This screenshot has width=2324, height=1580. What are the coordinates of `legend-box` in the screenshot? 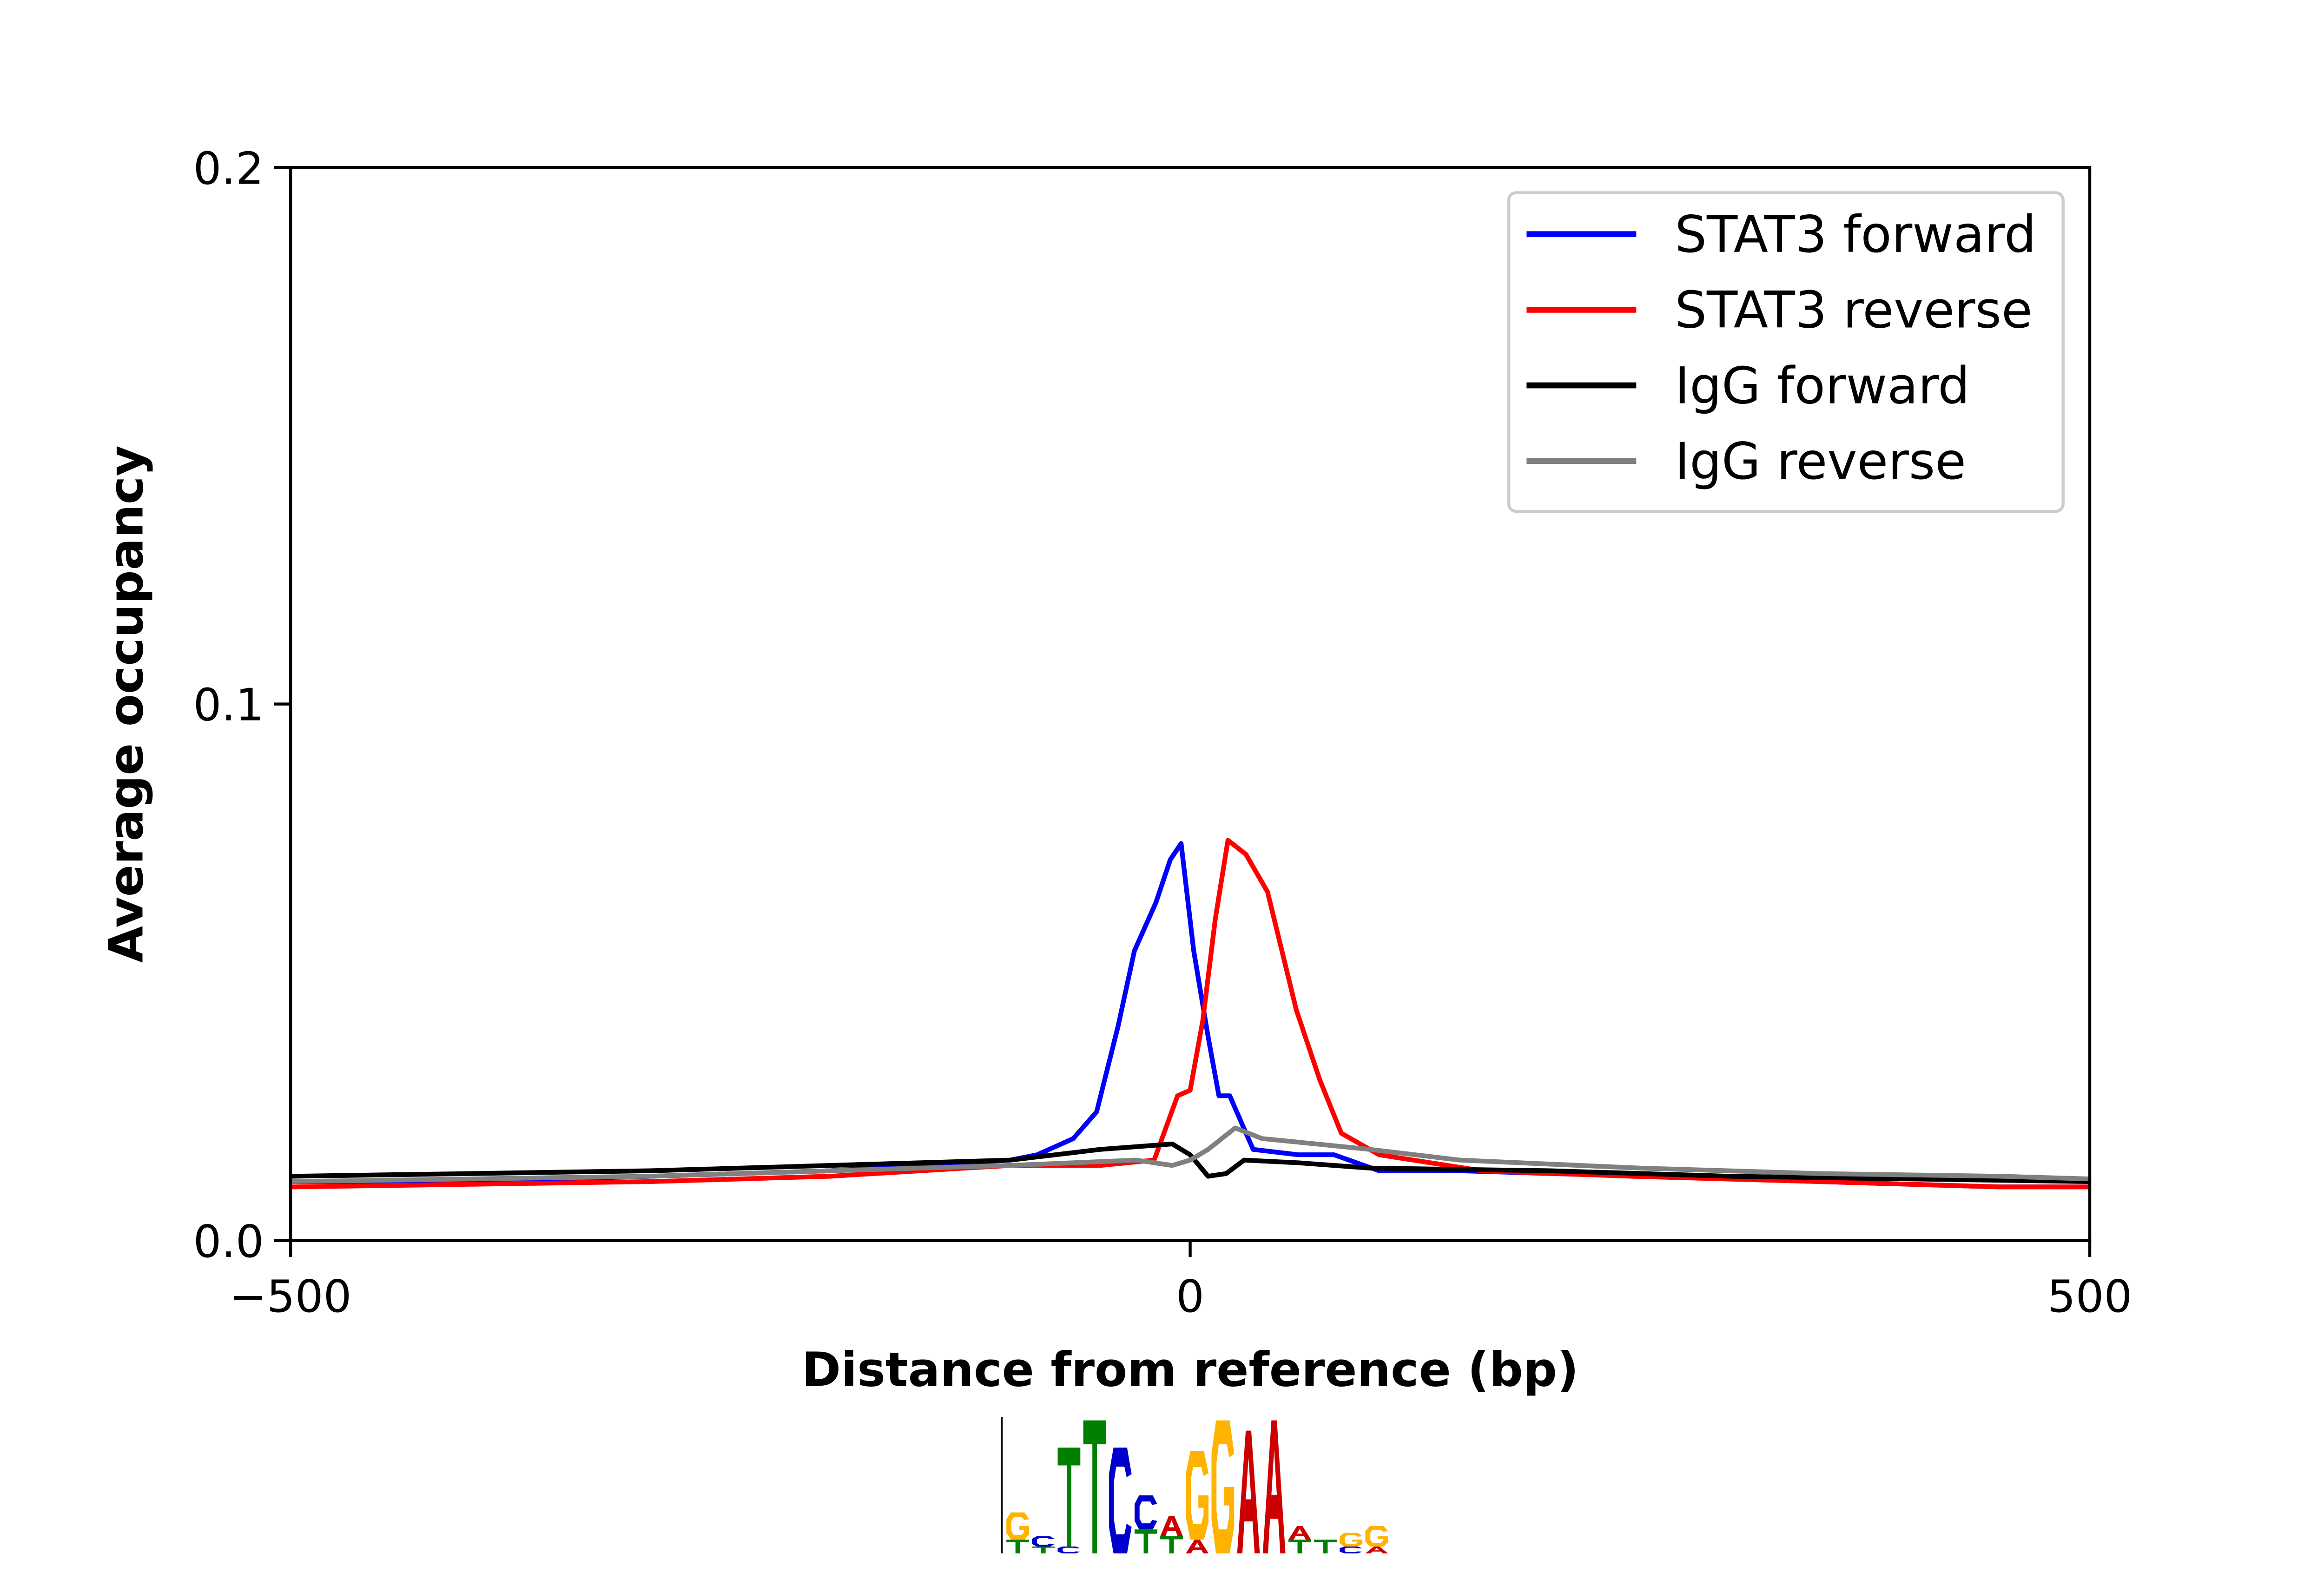 It's located at (1786, 352).